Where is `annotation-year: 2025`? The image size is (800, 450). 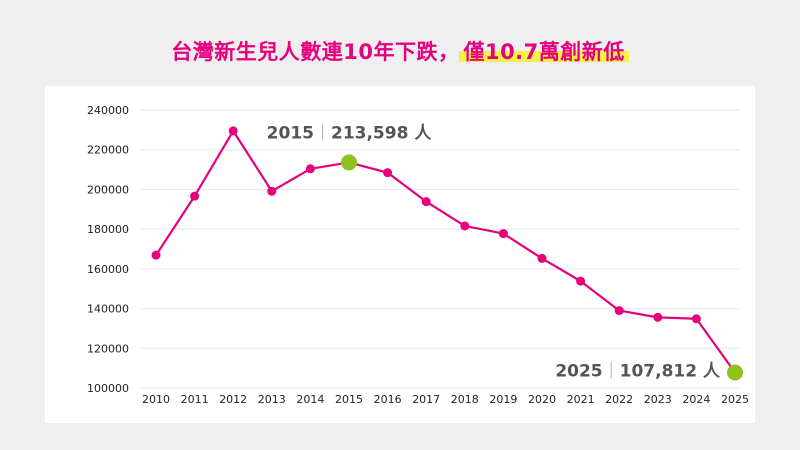
annotation-year: 2025 is located at coordinates (578, 371).